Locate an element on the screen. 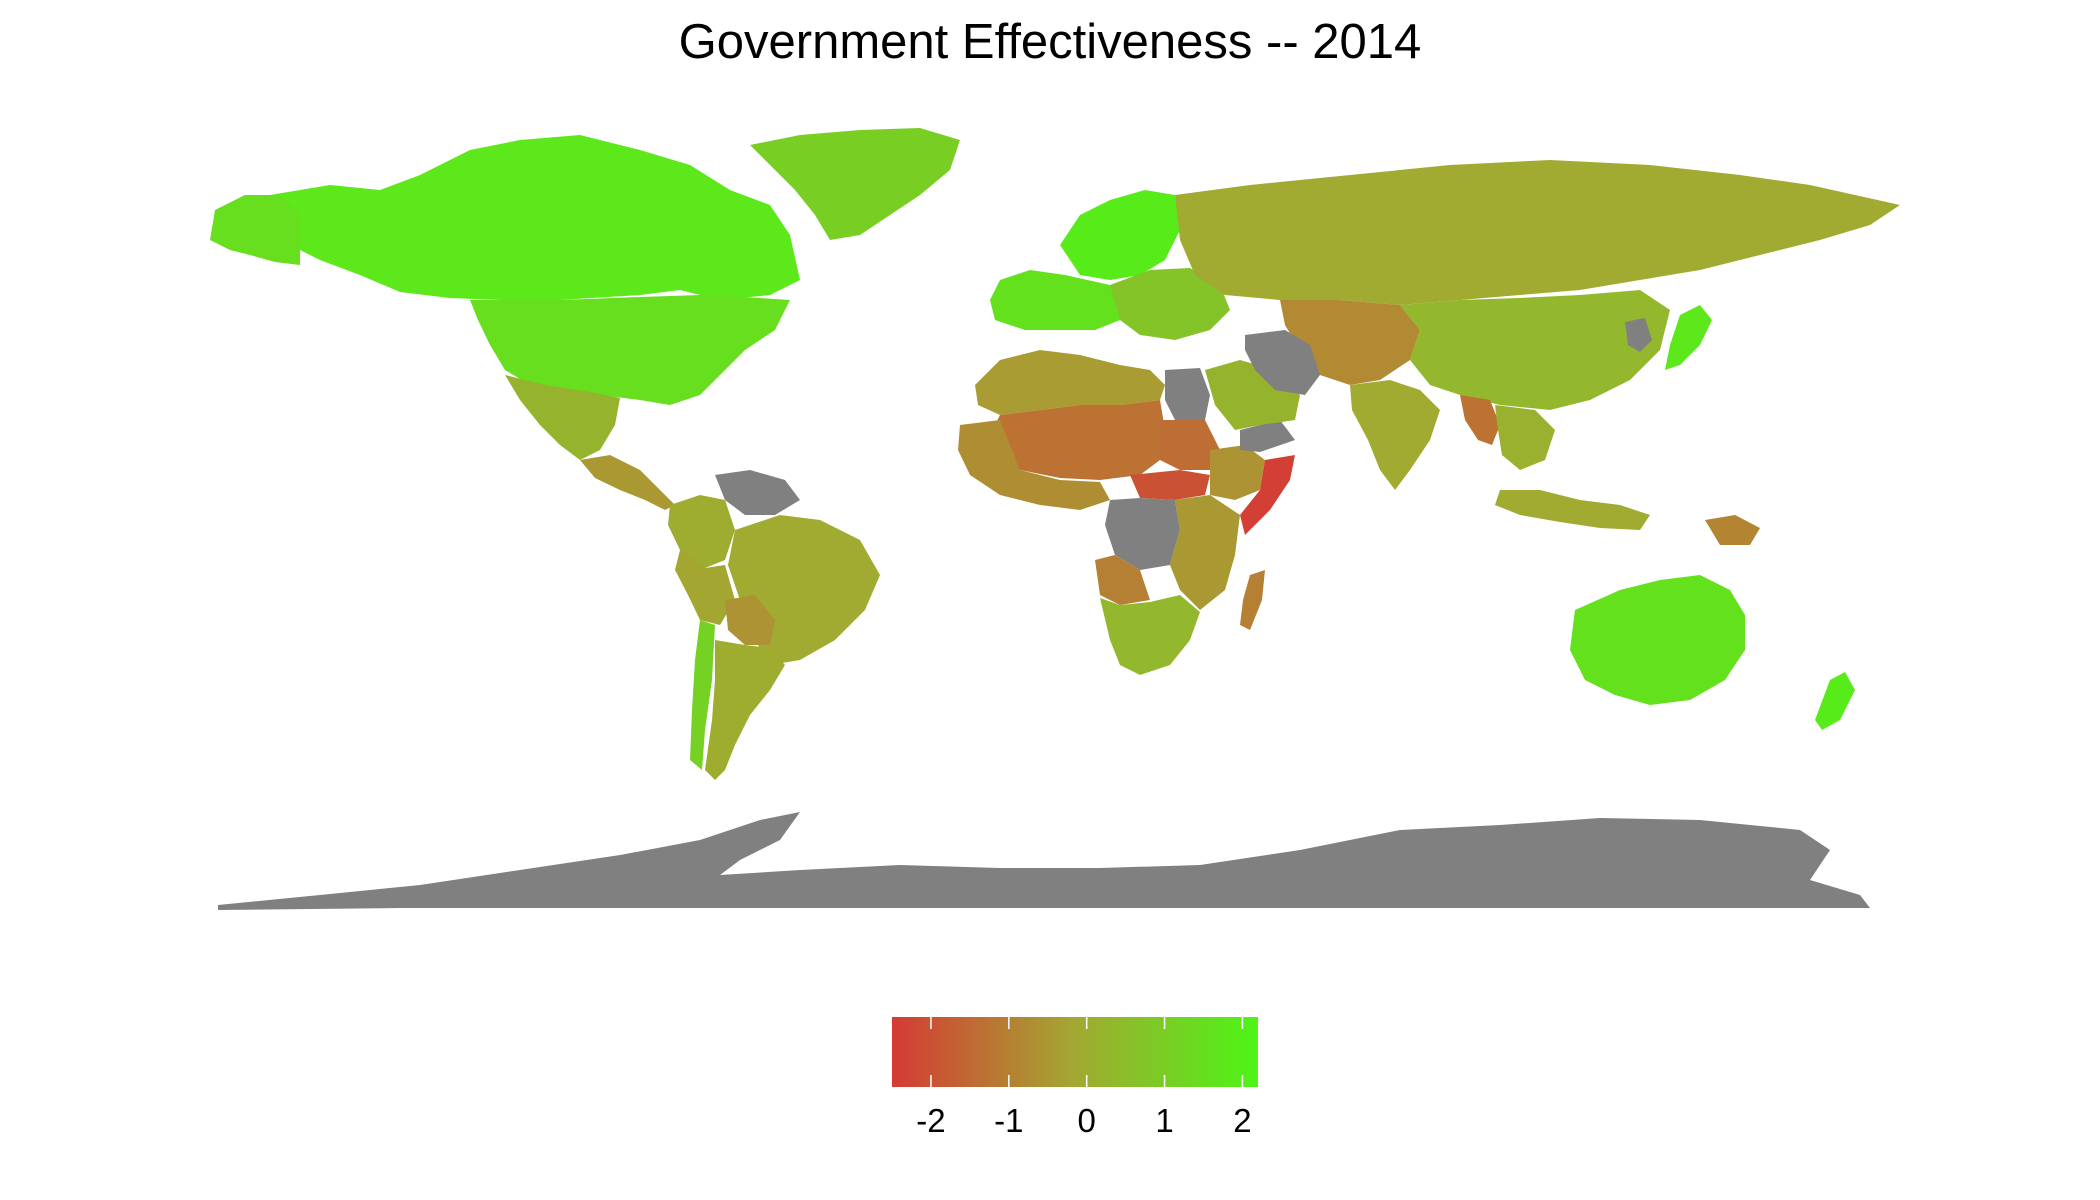 The height and width of the screenshot is (1200, 2100). region-somalia is located at coordinates (1267, 495).